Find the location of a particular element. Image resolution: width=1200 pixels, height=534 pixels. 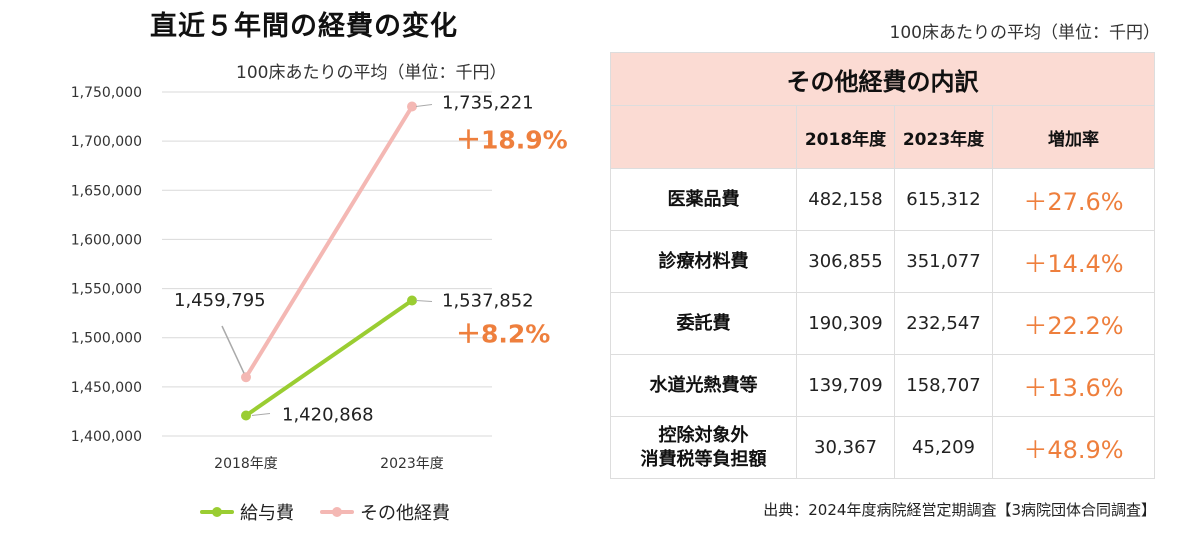

y-tick-label: 1,600,000 is located at coordinates (106, 240).